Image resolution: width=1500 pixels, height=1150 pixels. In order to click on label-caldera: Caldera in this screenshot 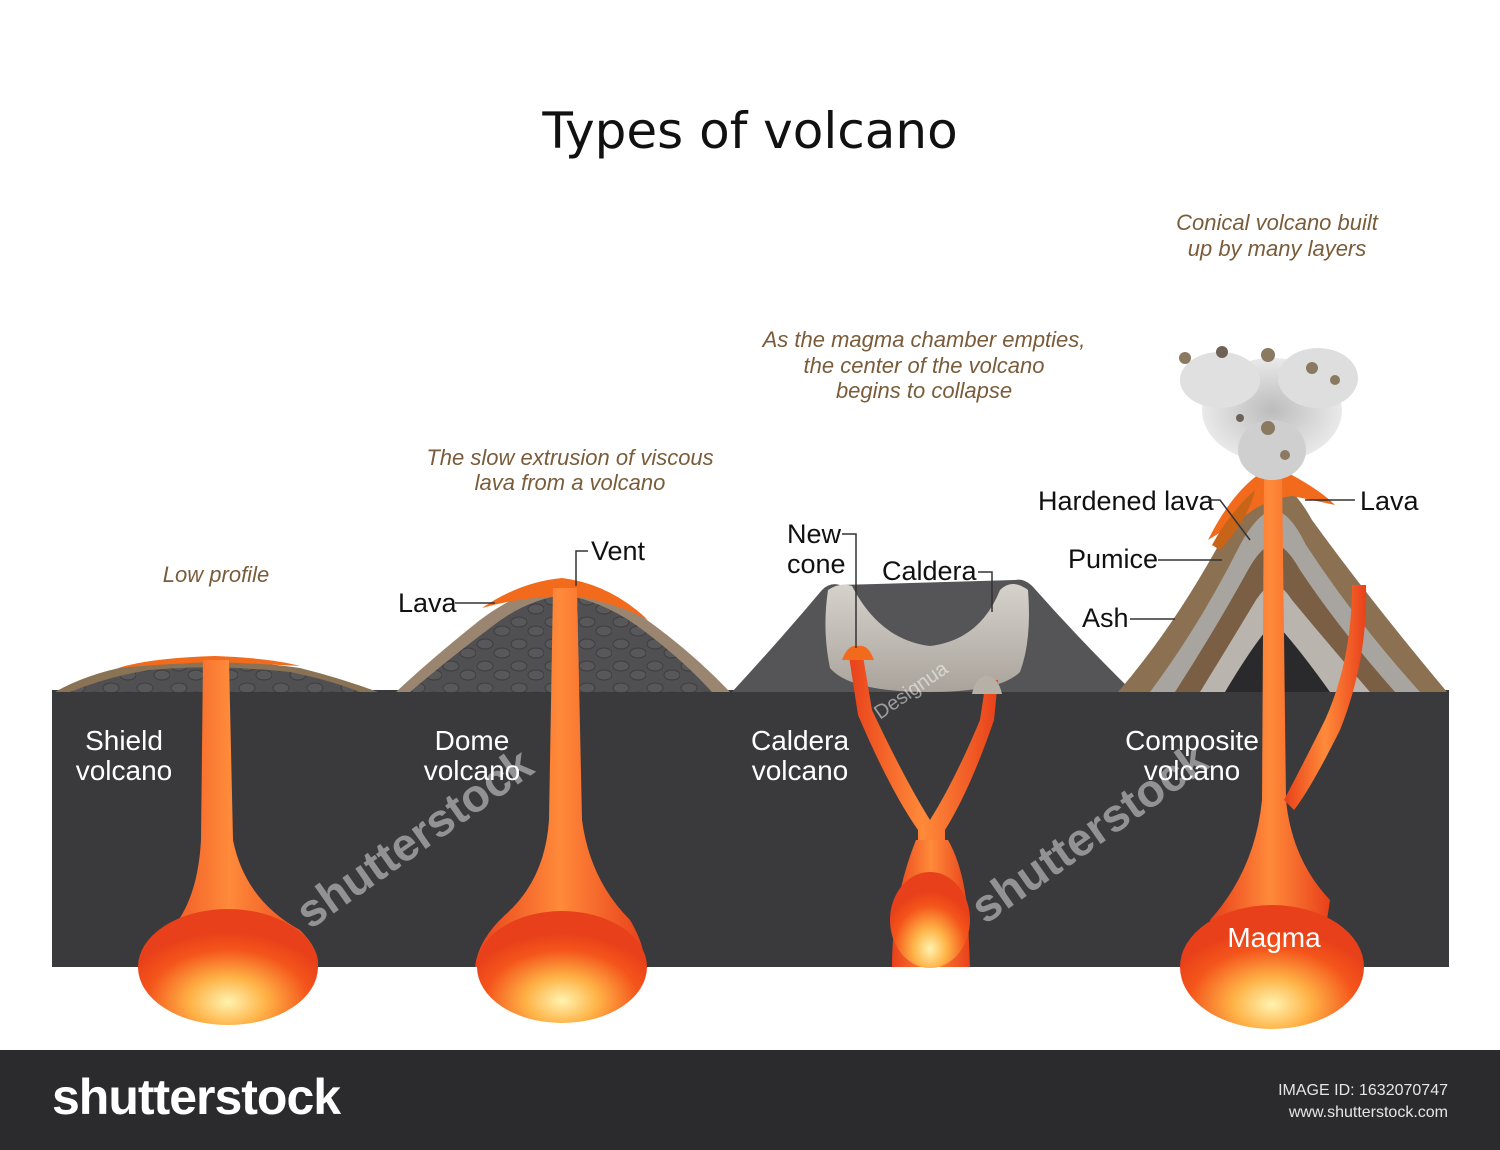, I will do `click(930, 571)`.